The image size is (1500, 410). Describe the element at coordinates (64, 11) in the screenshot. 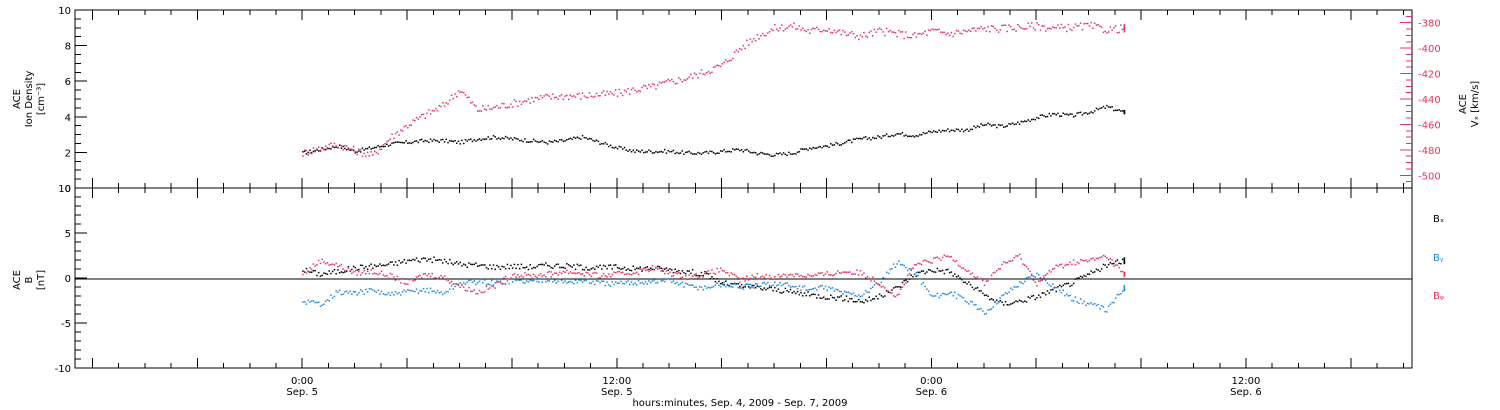

I see `top-left-tick-label: 10` at that location.